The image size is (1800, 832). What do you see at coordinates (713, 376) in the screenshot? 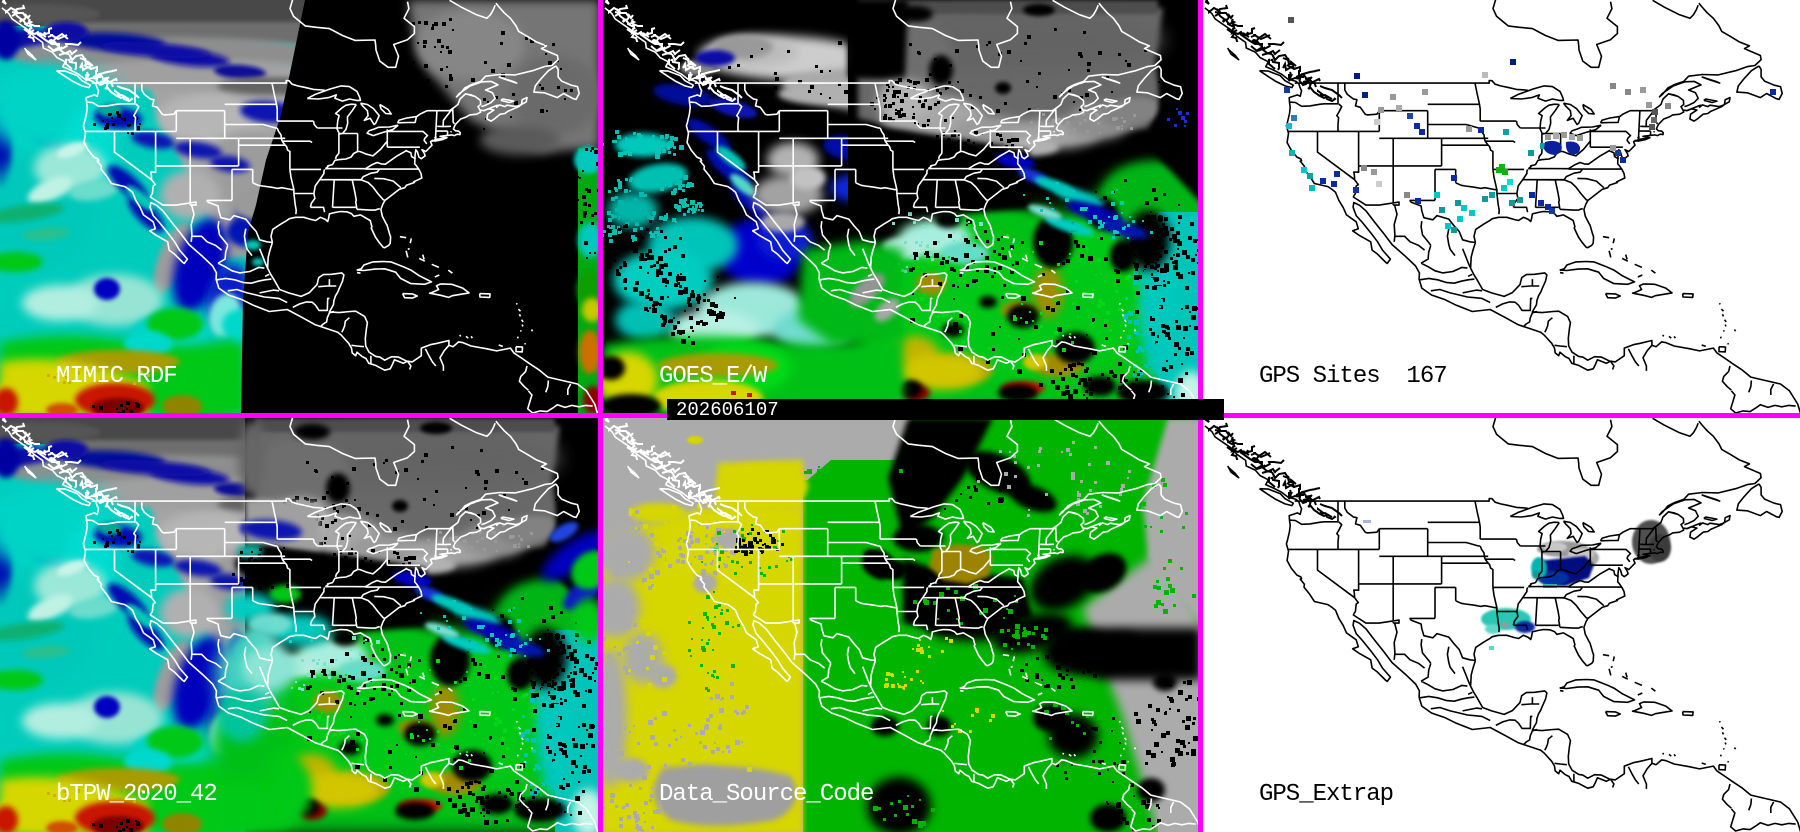
I see `svg-text: GOES_E/W` at bounding box center [713, 376].